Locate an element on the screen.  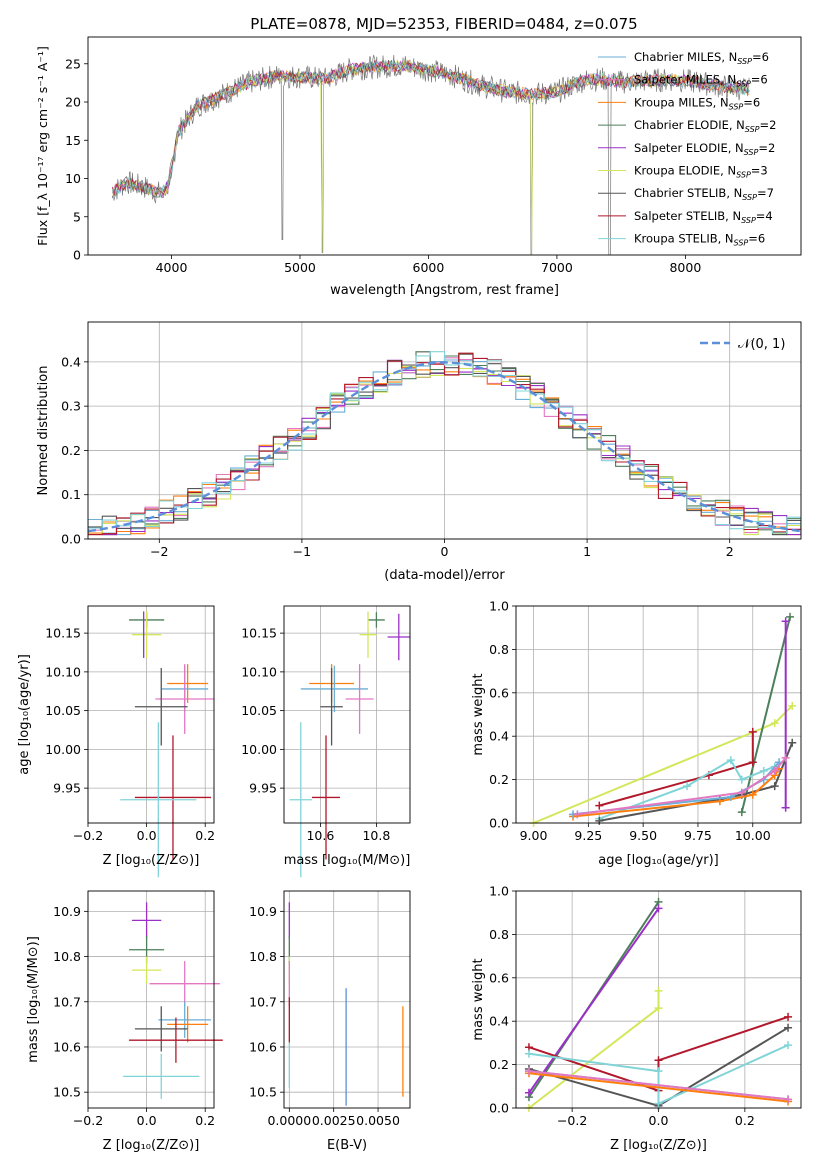
y-tick-label: 10 is located at coordinates (73, 178).